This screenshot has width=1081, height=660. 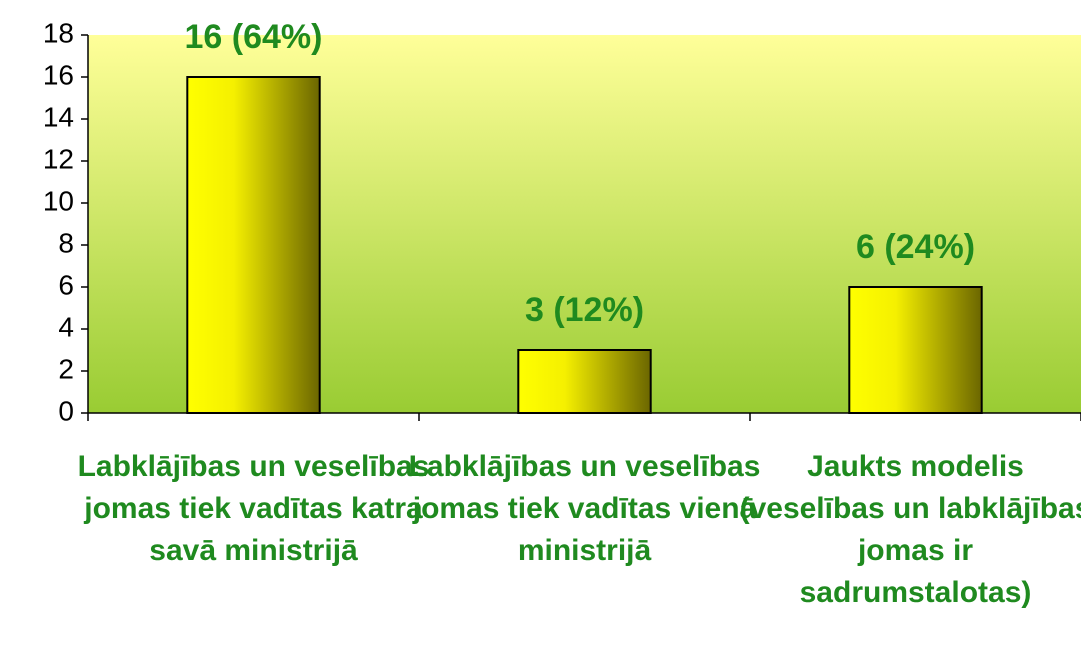 I want to click on y-tick-label: 16, so click(x=58, y=74).